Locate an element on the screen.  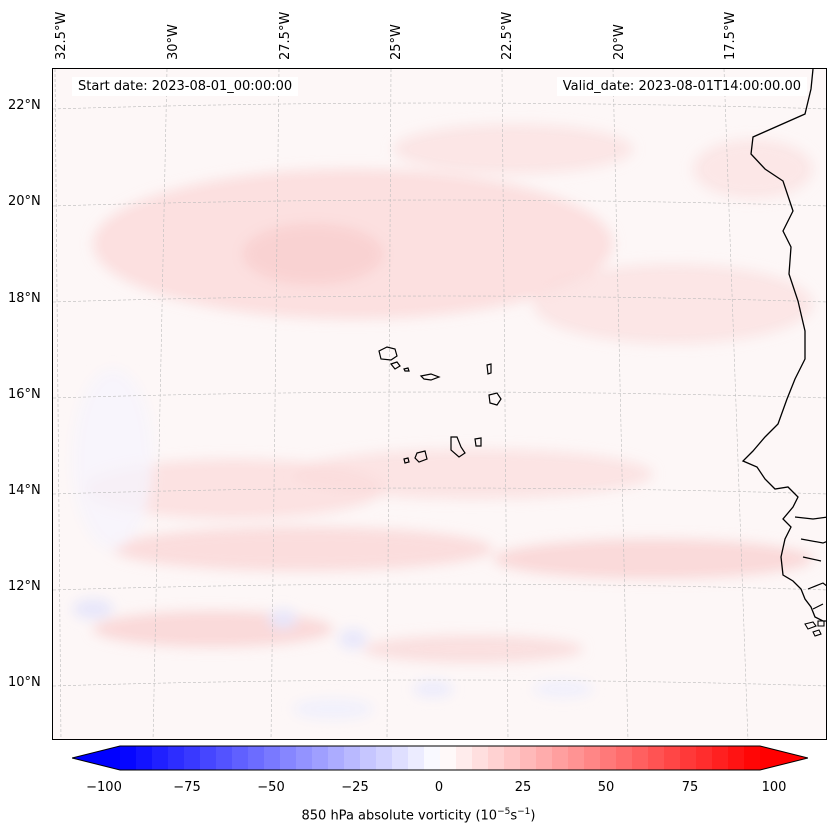
colorbar-tick-label: −50 is located at coordinates (271, 787).